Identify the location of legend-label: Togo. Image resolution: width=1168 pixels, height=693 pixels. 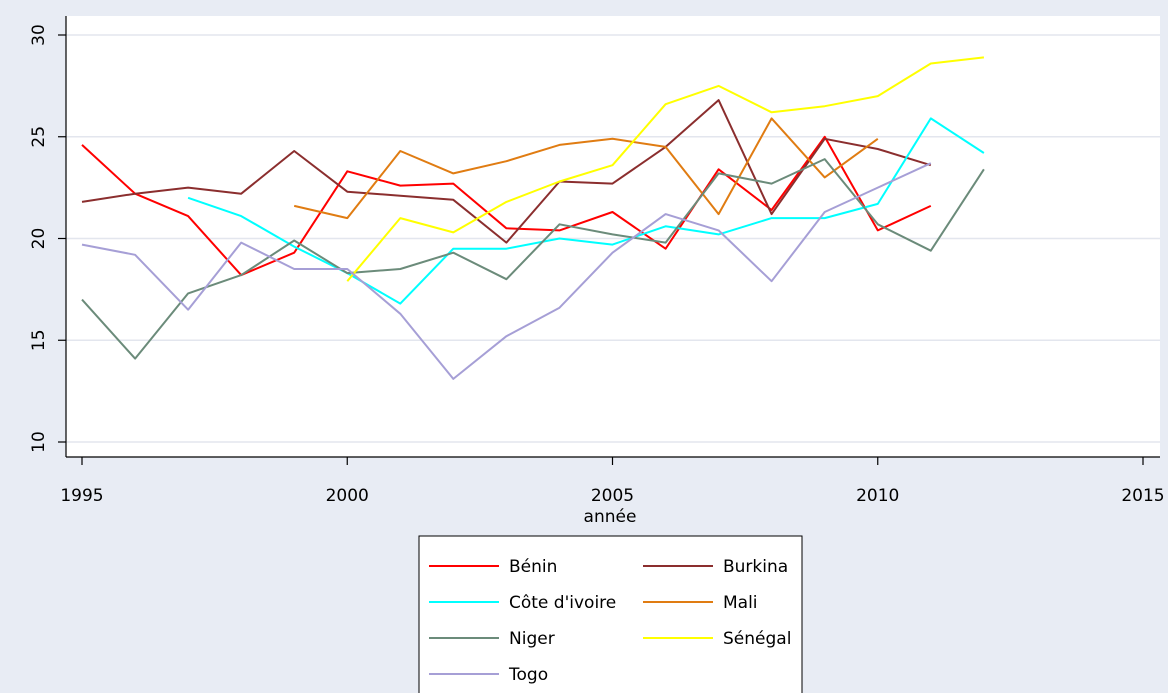
(528, 675).